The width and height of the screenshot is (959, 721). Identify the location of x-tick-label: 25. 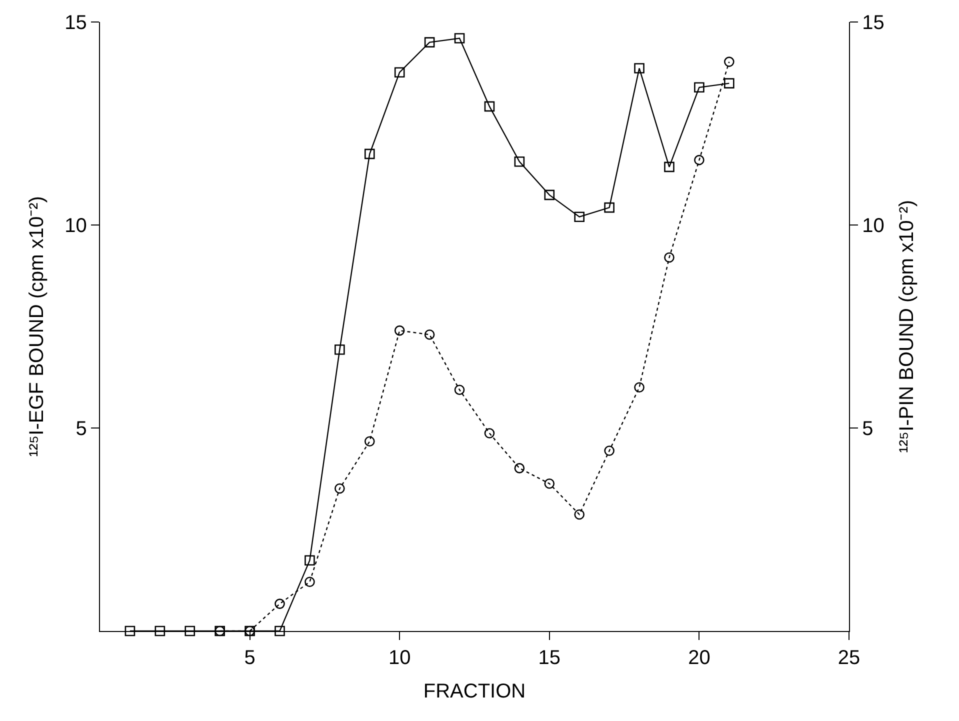
(849, 658).